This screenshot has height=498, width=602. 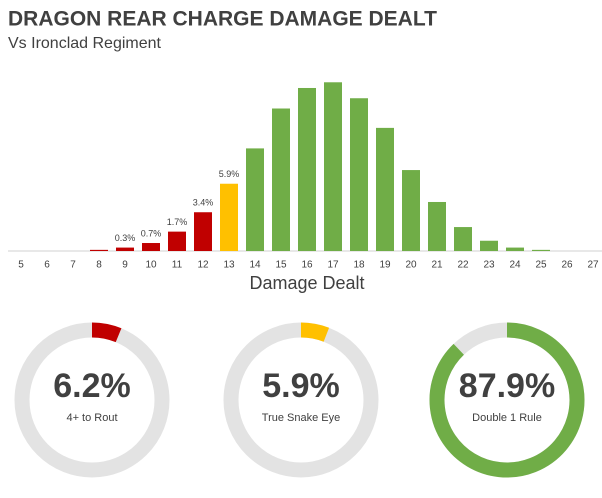 I want to click on donut-label: 4+ to Rout, so click(x=91, y=418).